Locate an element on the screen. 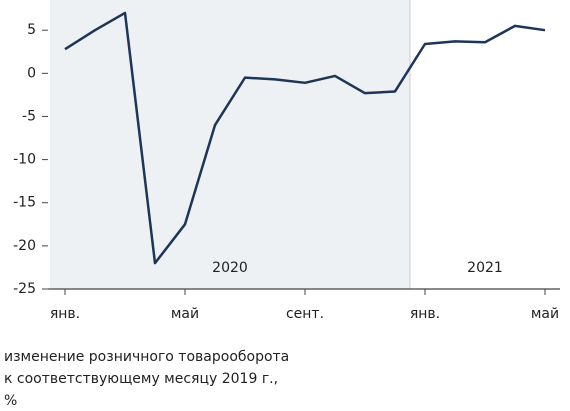 Image resolution: width=570 pixels, height=411 pixels. y-tick-label: -5 is located at coordinates (29, 116).